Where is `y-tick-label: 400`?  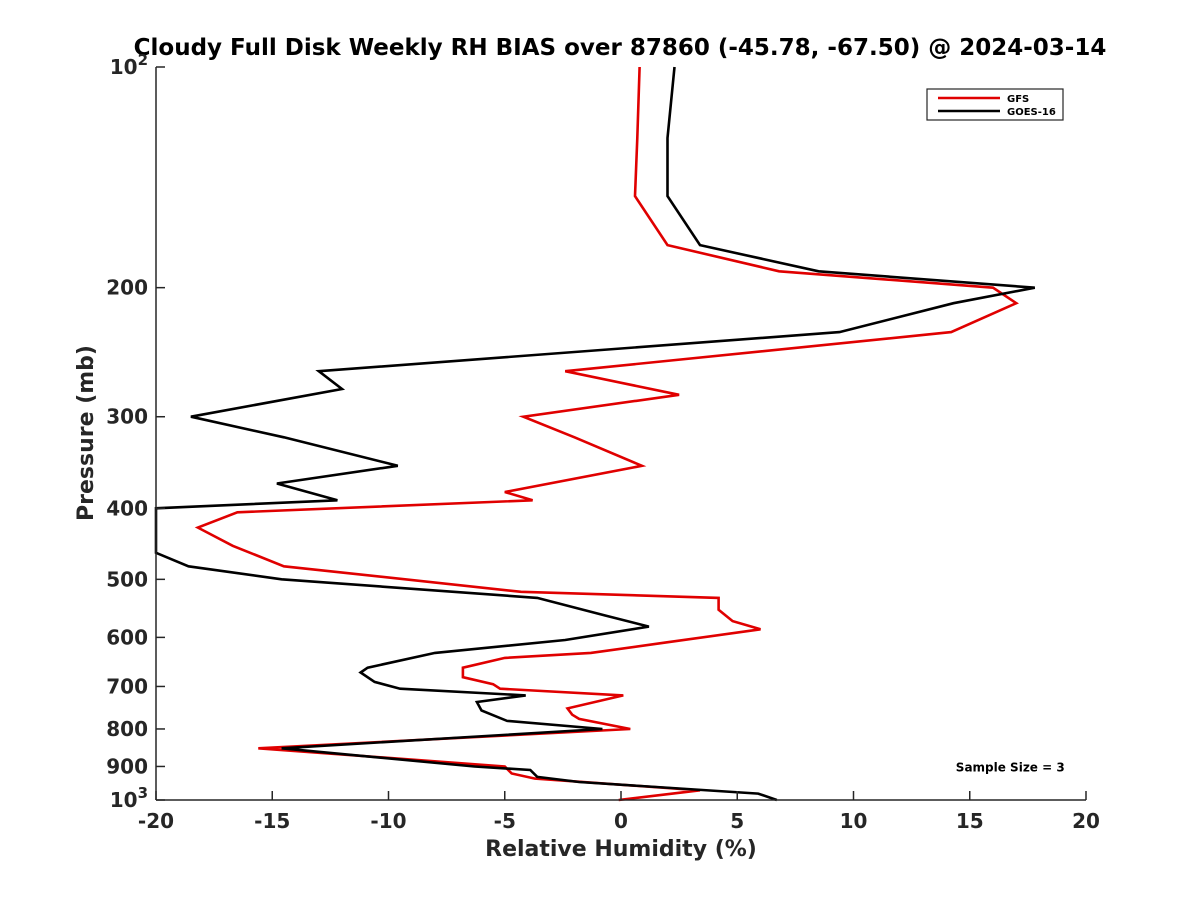
y-tick-label: 400 is located at coordinates (127, 508).